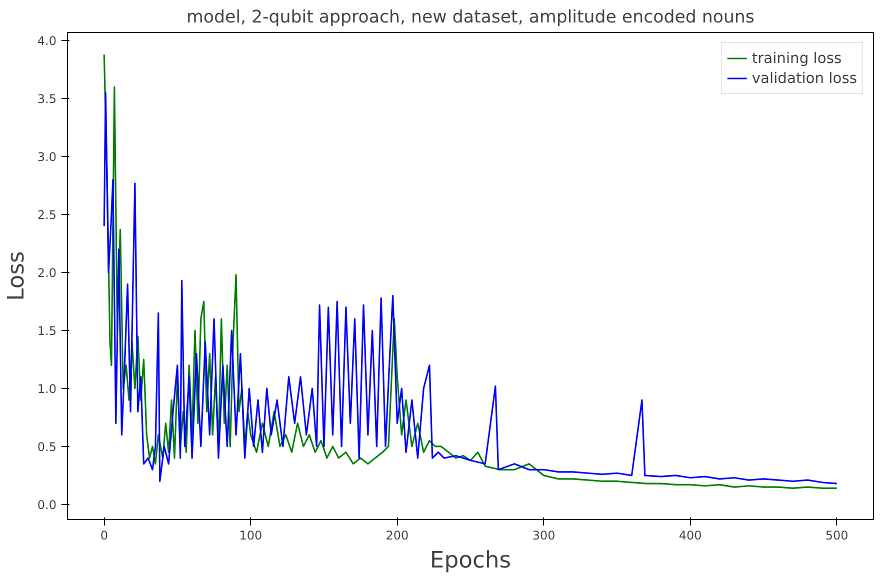  What do you see at coordinates (250, 535) in the screenshot?
I see `x-tick-label: 100` at bounding box center [250, 535].